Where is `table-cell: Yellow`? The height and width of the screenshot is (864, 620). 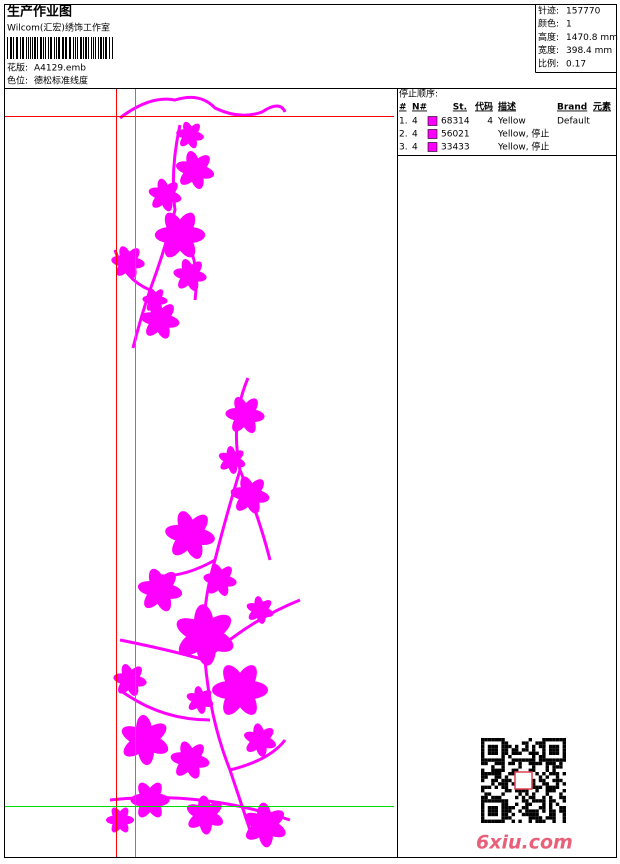 table-cell: Yellow is located at coordinates (511, 122).